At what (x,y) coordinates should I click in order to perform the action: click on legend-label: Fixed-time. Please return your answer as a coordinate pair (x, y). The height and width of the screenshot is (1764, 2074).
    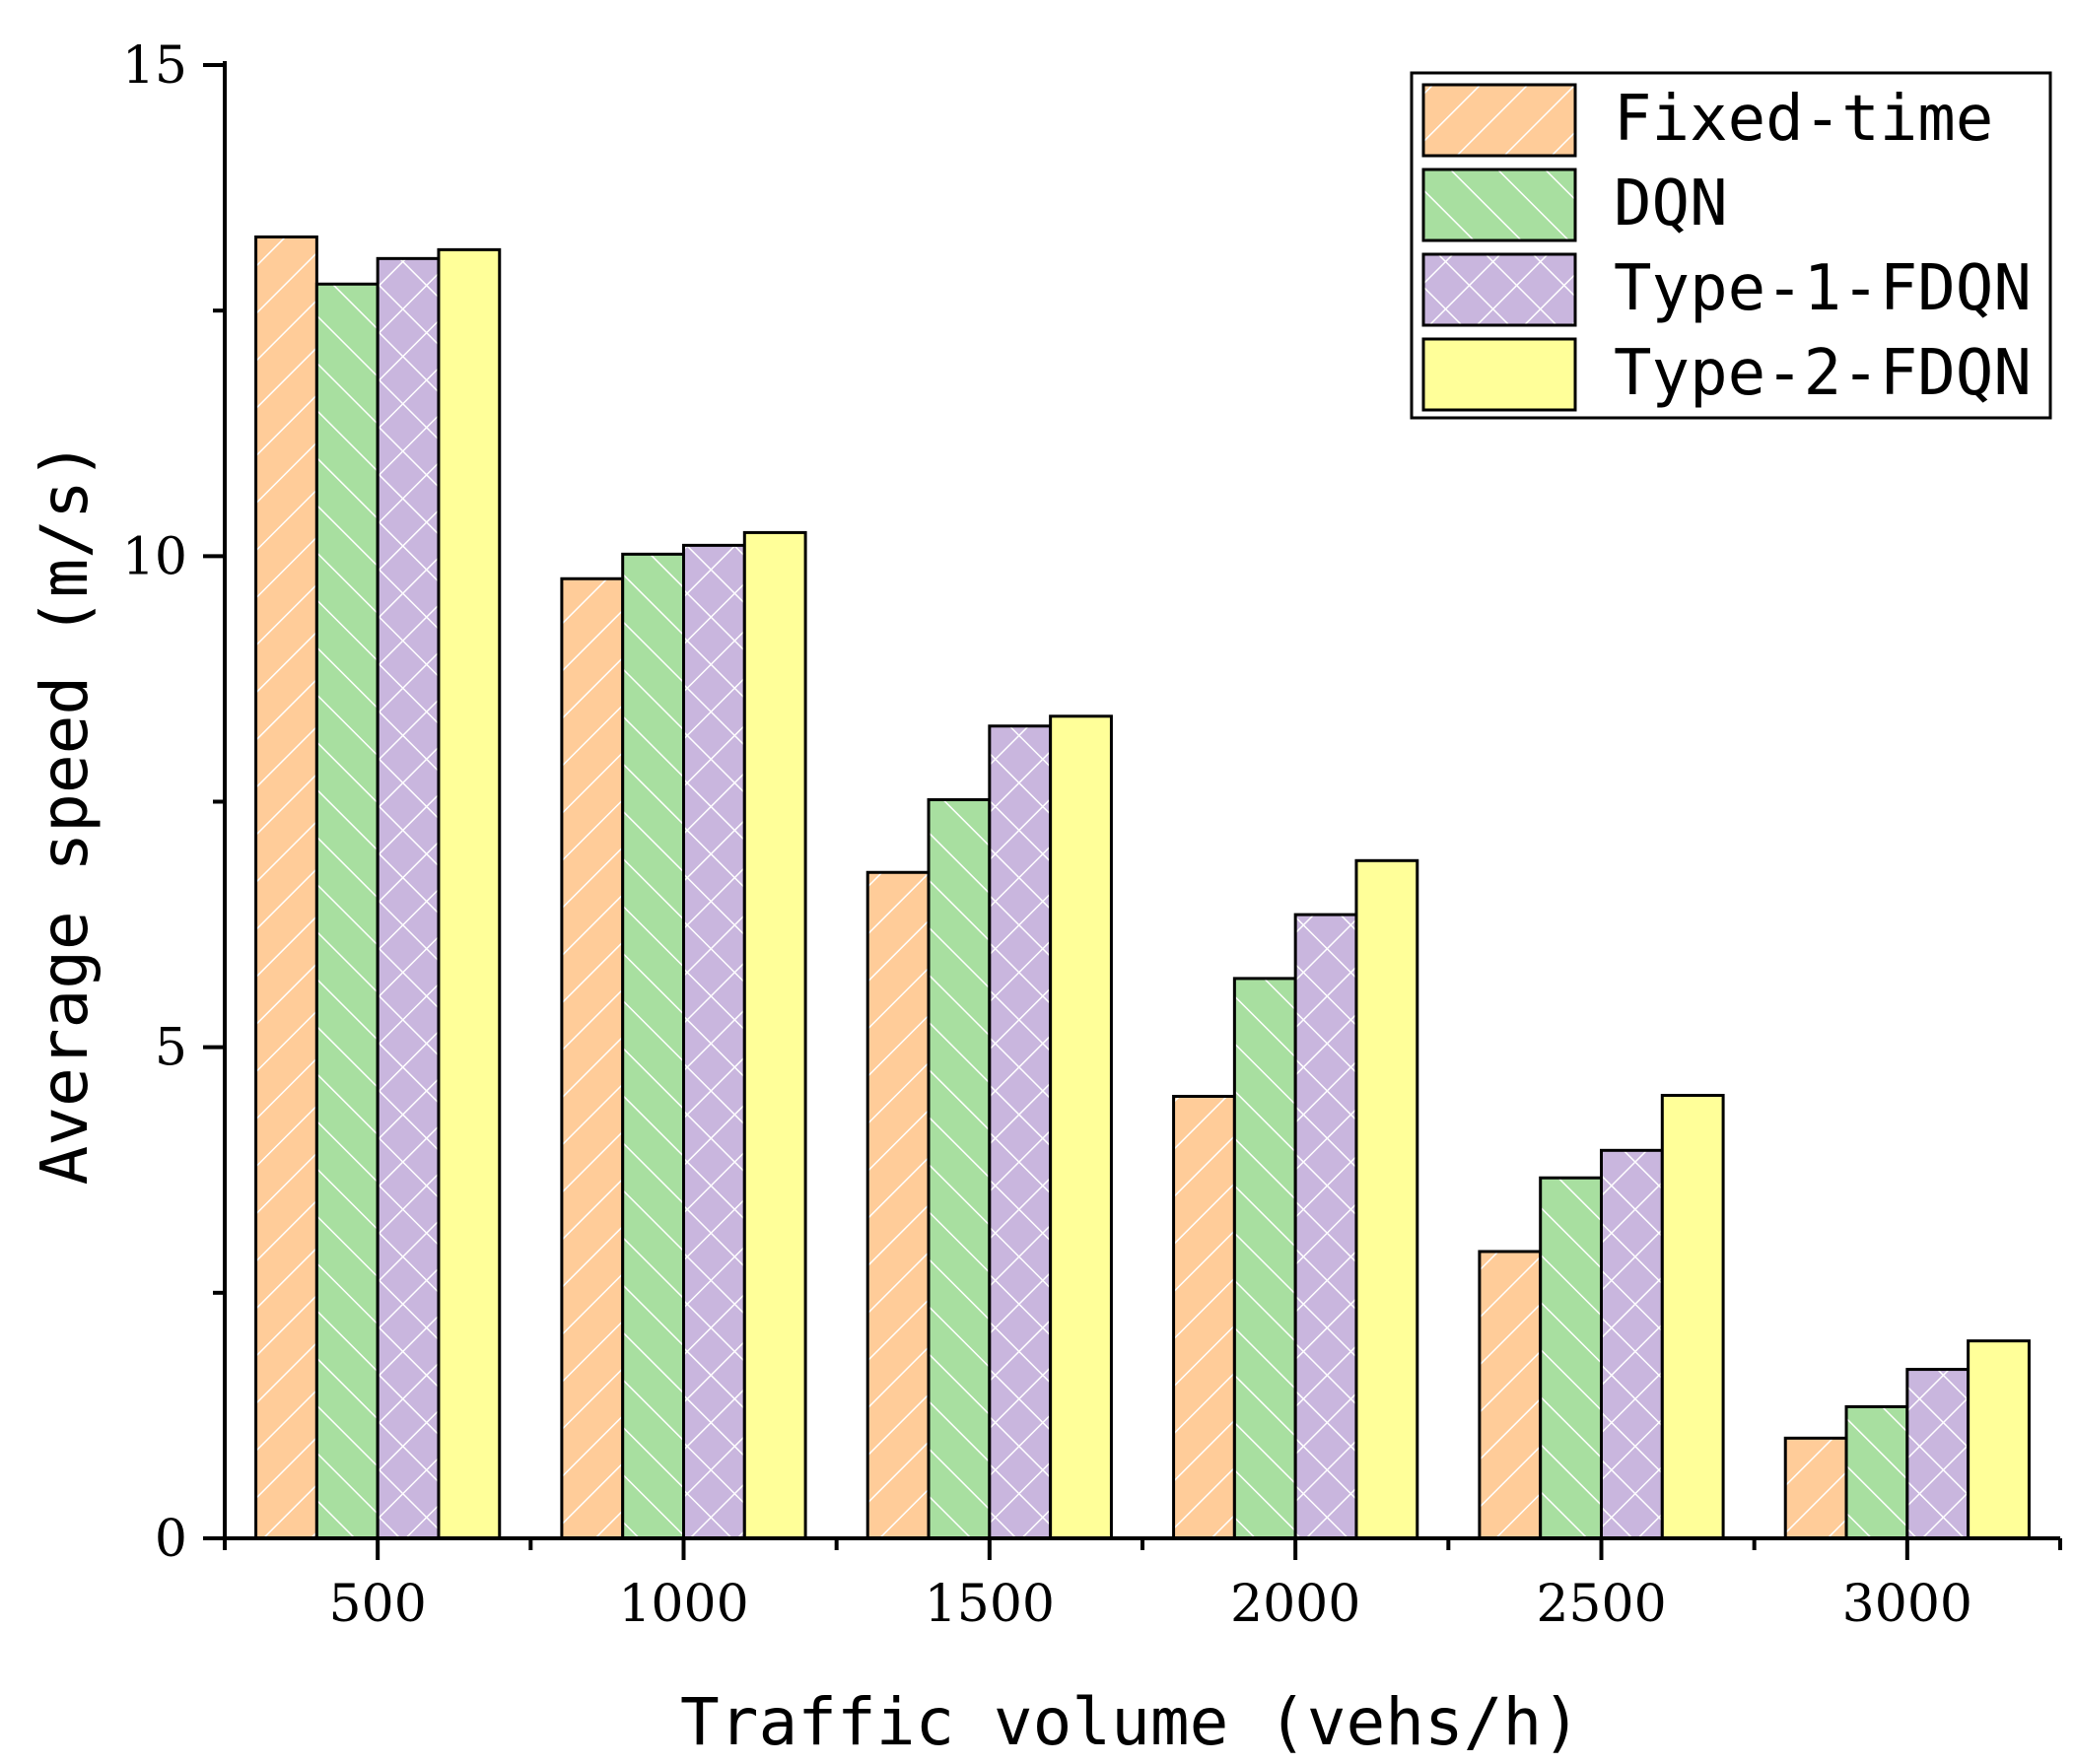
    Looking at the image, I should click on (1803, 119).